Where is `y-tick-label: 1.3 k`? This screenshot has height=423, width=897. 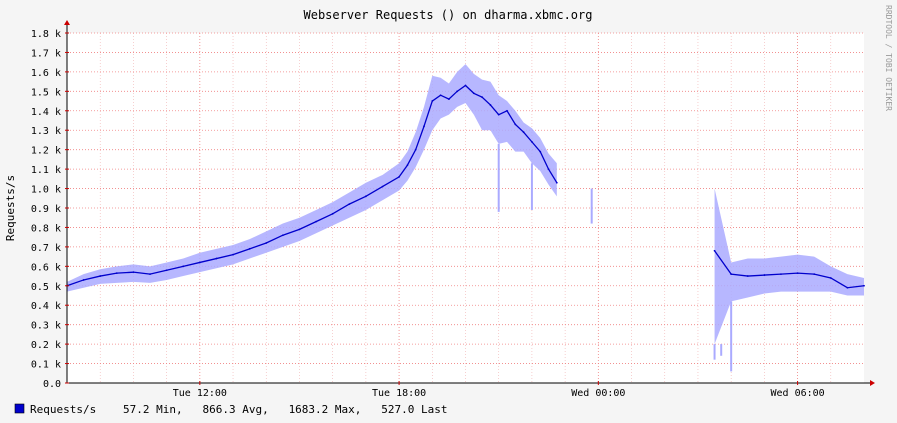 y-tick-label: 1.3 k is located at coordinates (46, 131).